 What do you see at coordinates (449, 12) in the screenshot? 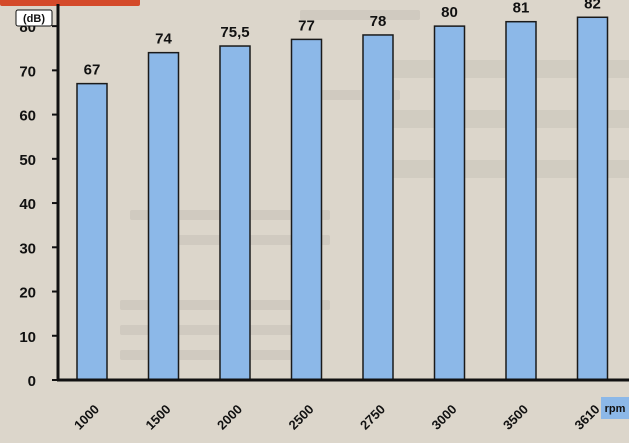
I see `bar-data-label: 80` at bounding box center [449, 12].